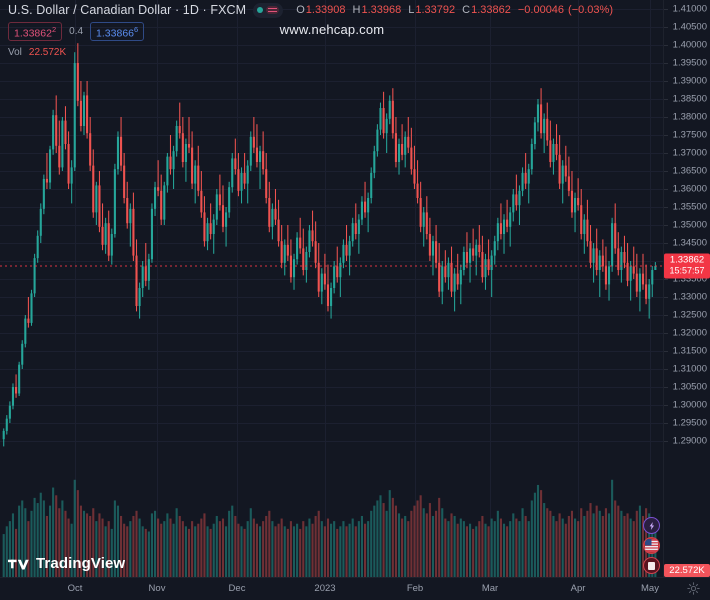  What do you see at coordinates (381, 9) in the screenshot?
I see `ohlc-high-value: 1.33968` at bounding box center [381, 9].